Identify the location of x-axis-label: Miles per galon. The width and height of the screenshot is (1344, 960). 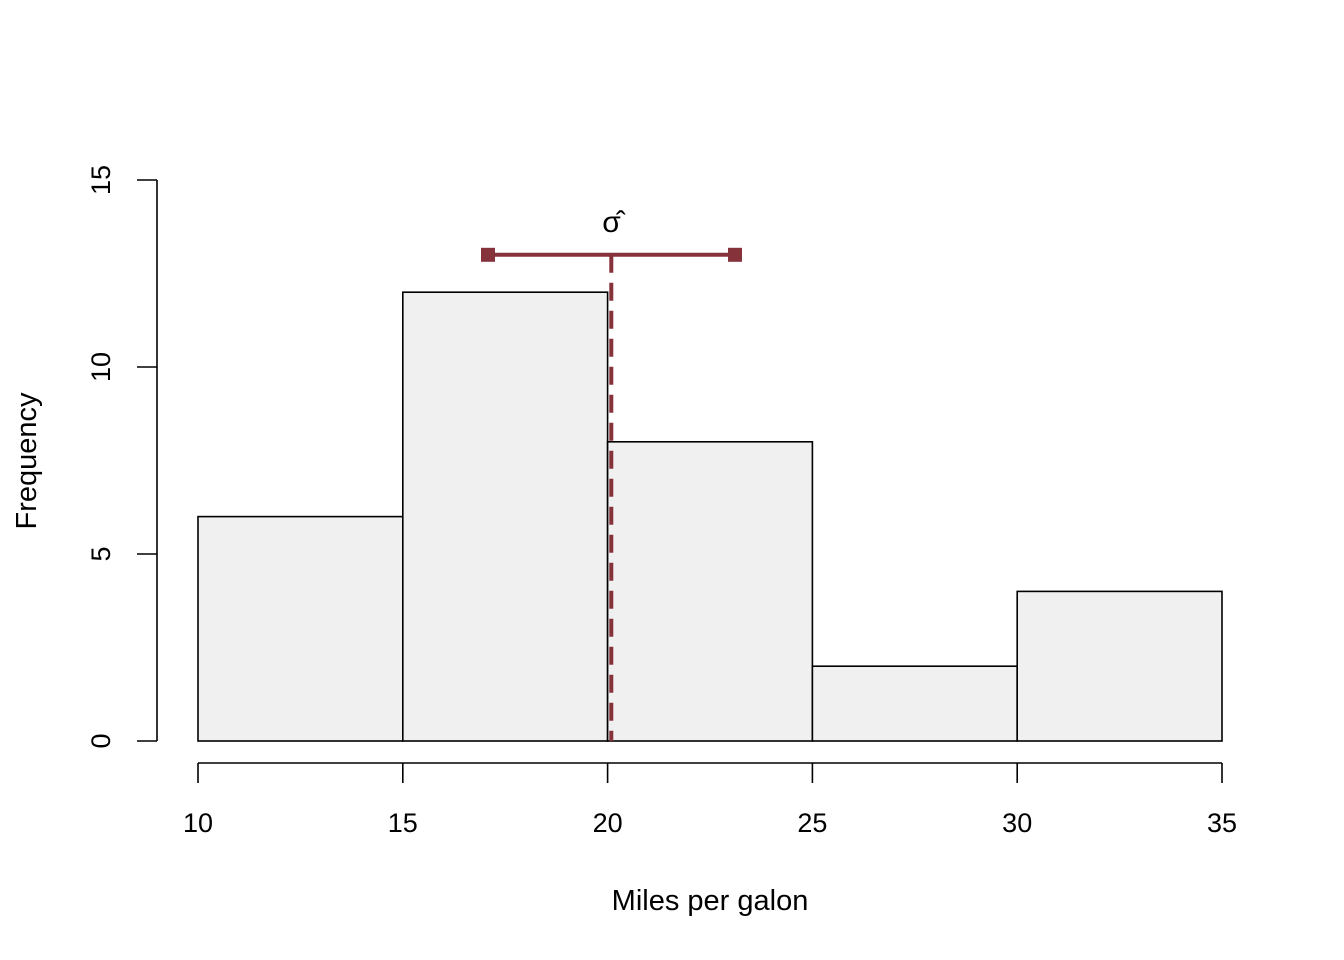
(710, 901).